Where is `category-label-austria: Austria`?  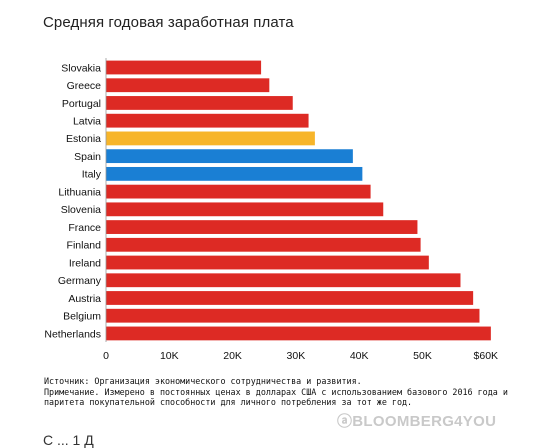
category-label-austria: Austria is located at coordinates (84, 299).